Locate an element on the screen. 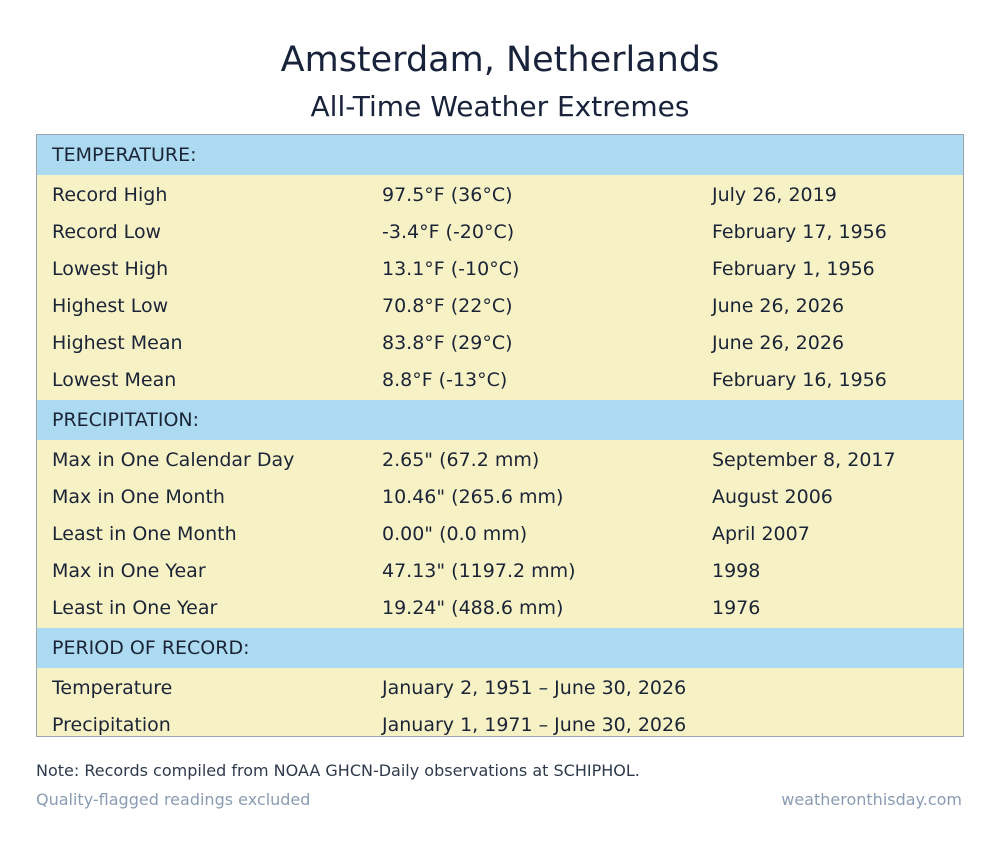  row-value: 19.24" (488.6 mm) is located at coordinates (473, 607).